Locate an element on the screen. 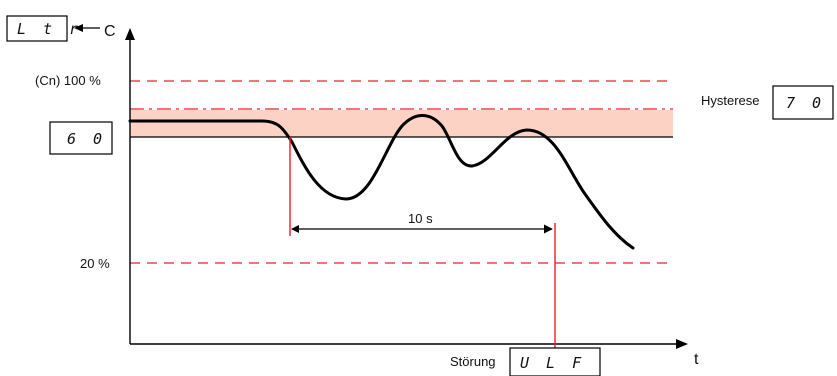  hysteresis-display-box is located at coordinates (803, 102).